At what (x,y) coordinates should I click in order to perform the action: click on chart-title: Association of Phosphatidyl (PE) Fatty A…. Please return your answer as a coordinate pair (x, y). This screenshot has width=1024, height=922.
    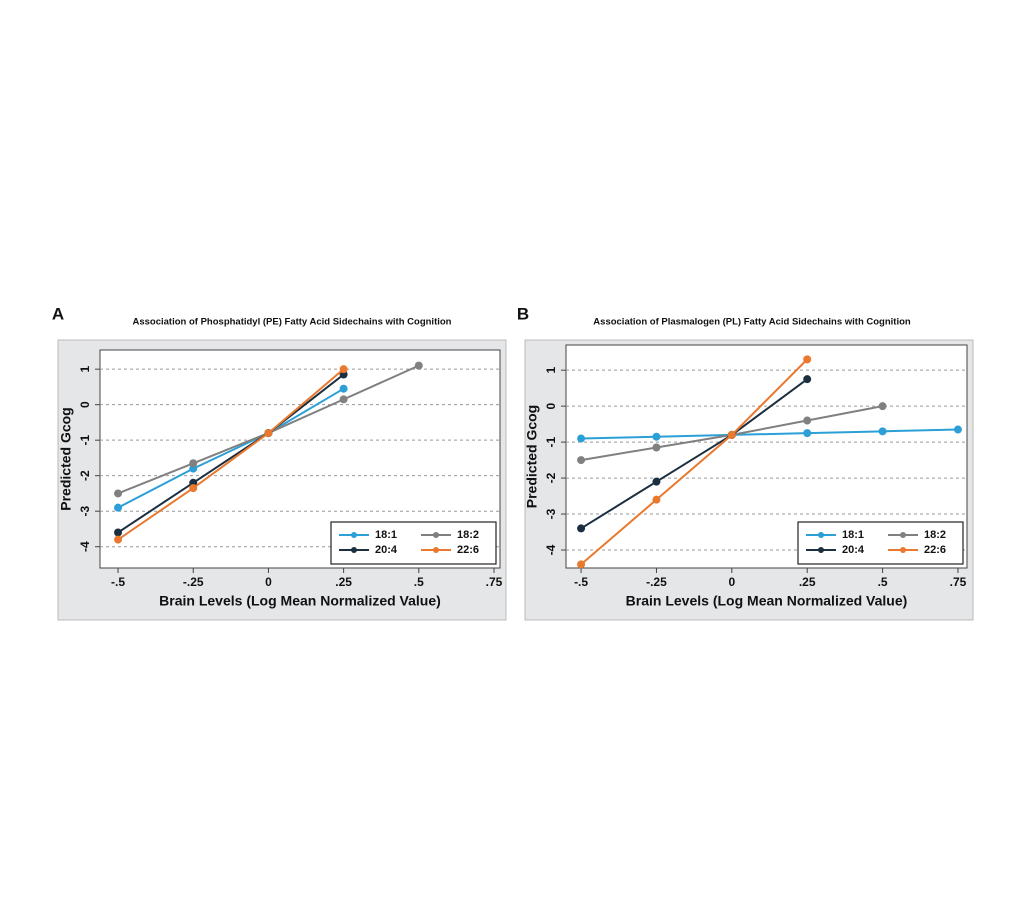
    Looking at the image, I should click on (292, 322).